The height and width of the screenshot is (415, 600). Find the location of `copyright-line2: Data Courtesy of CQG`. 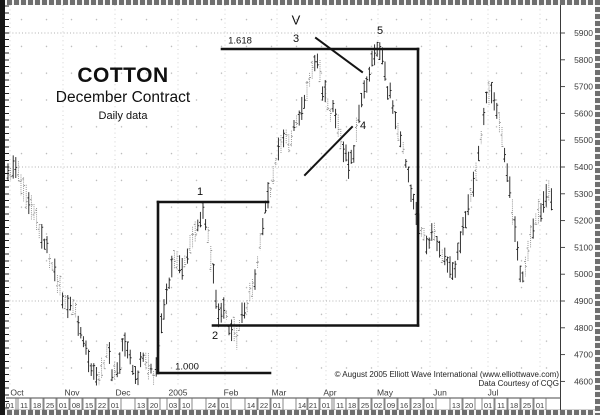

copyright-line2: Data Courtesy of CQG is located at coordinates (518, 383).